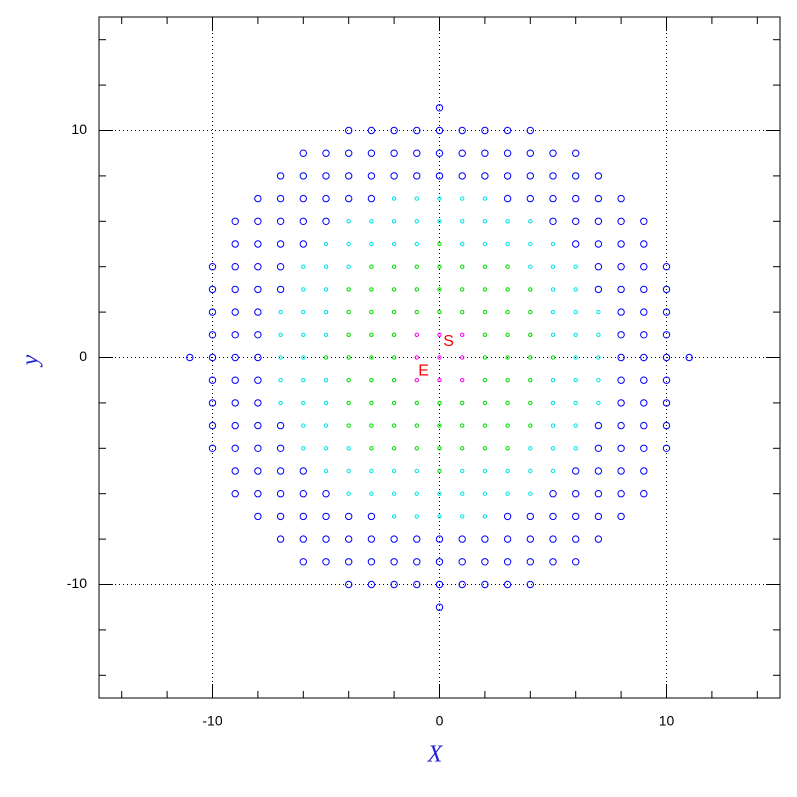 The image size is (797, 797). Describe the element at coordinates (83, 356) in the screenshot. I see `y-tick-label: 0` at that location.